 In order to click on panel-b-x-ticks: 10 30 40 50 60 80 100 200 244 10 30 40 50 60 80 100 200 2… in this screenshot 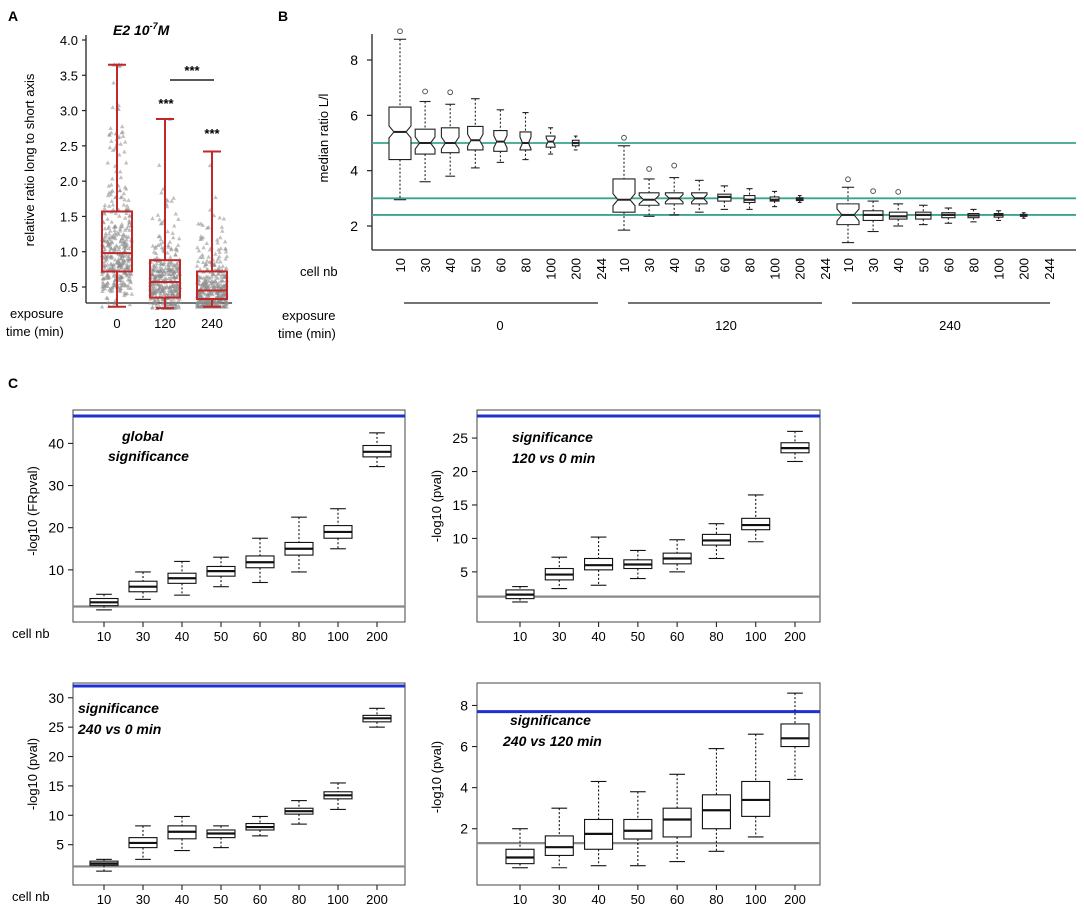, I will do `click(725, 269)`.